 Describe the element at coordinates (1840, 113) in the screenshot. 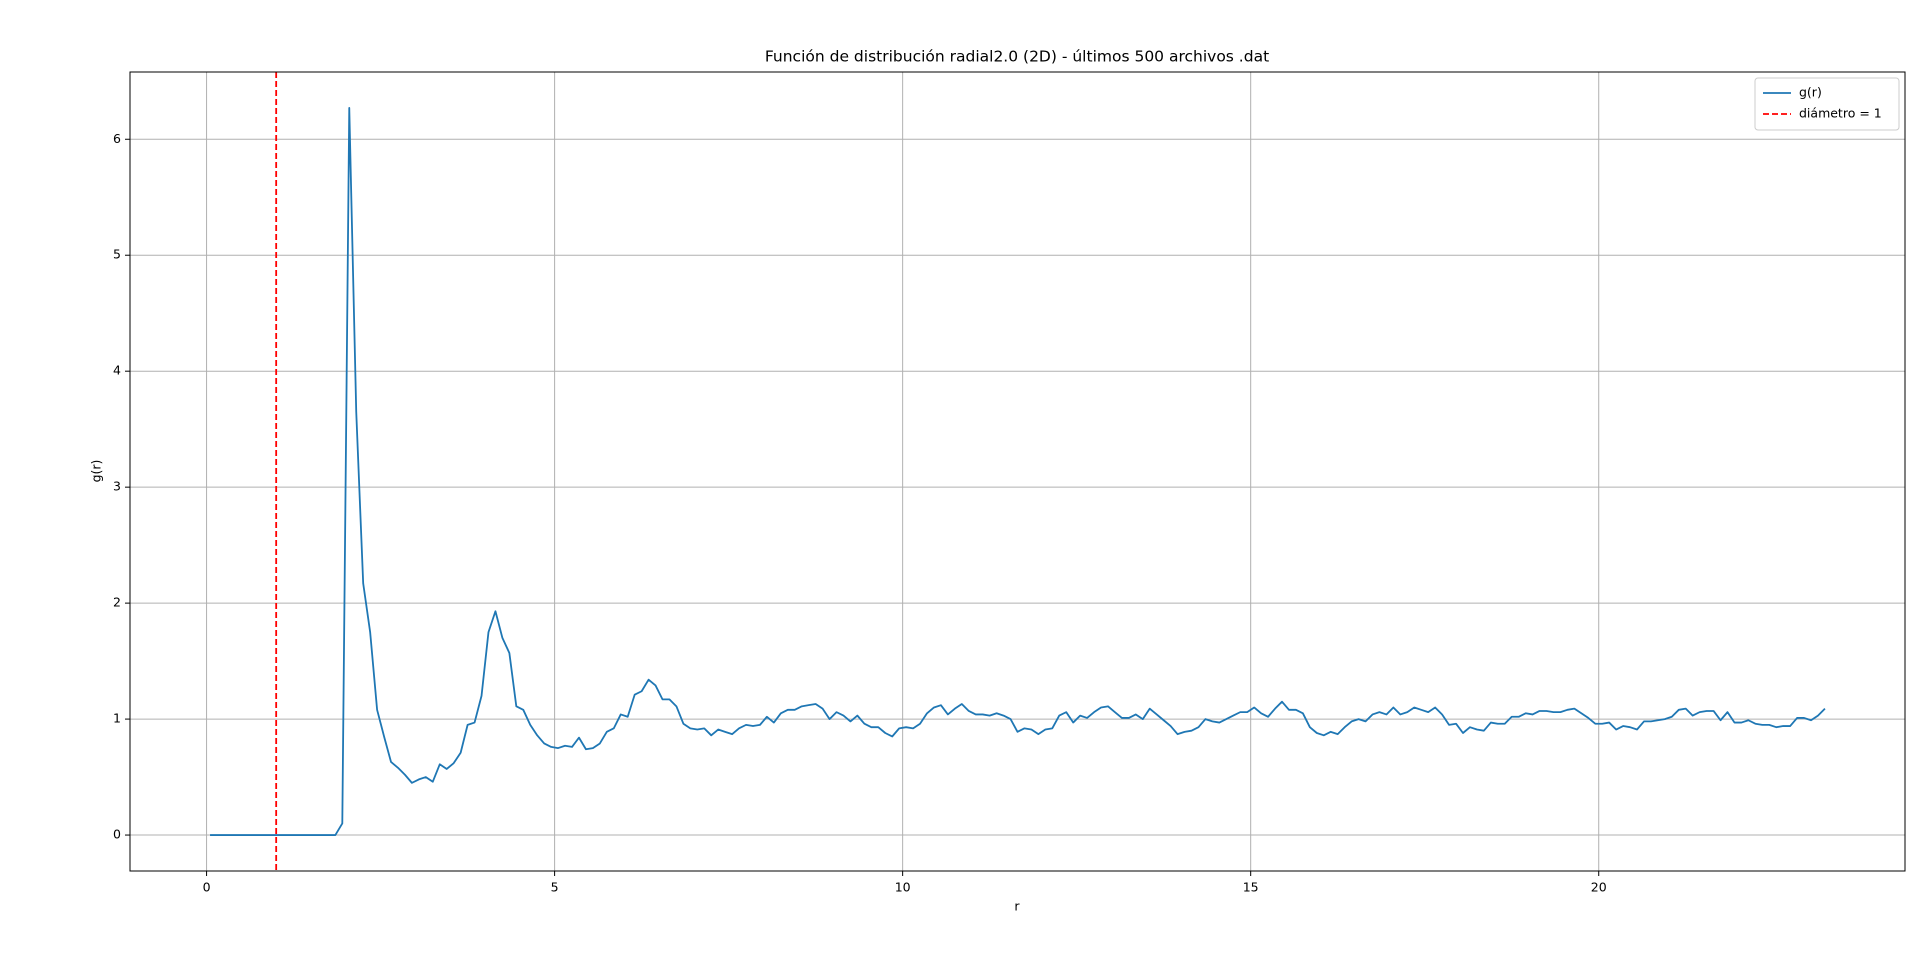

I see `legend-label: diámetro = 1` at that location.